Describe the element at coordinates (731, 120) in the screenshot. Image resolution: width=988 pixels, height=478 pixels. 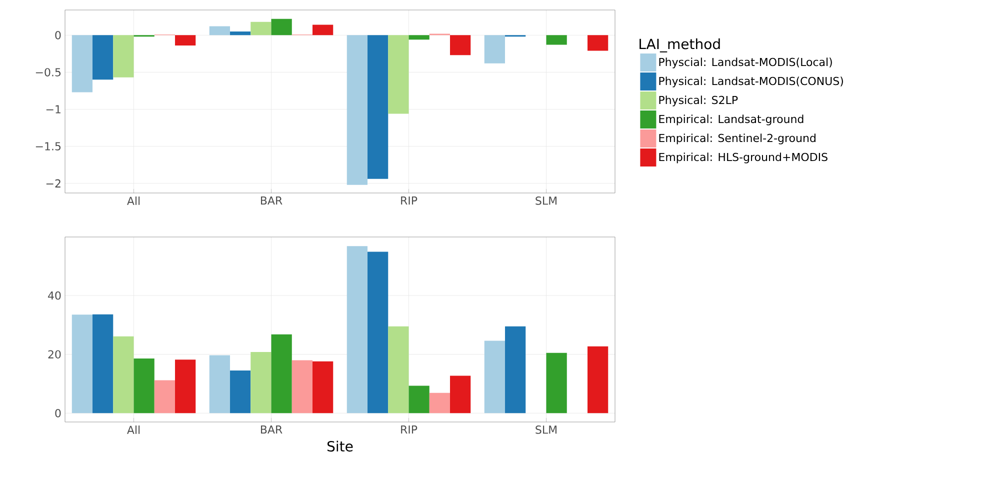
I see `legend-label: Empirical: Landsat-ground` at that location.